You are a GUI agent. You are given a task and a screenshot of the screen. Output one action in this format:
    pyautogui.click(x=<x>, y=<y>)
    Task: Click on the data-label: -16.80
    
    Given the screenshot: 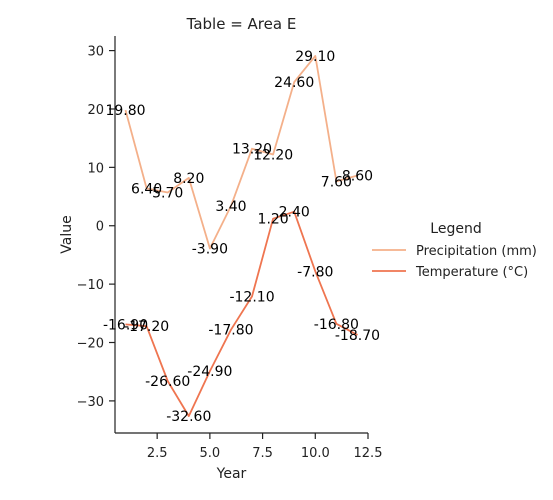 What is the action you would take?
    pyautogui.click(x=336, y=325)
    